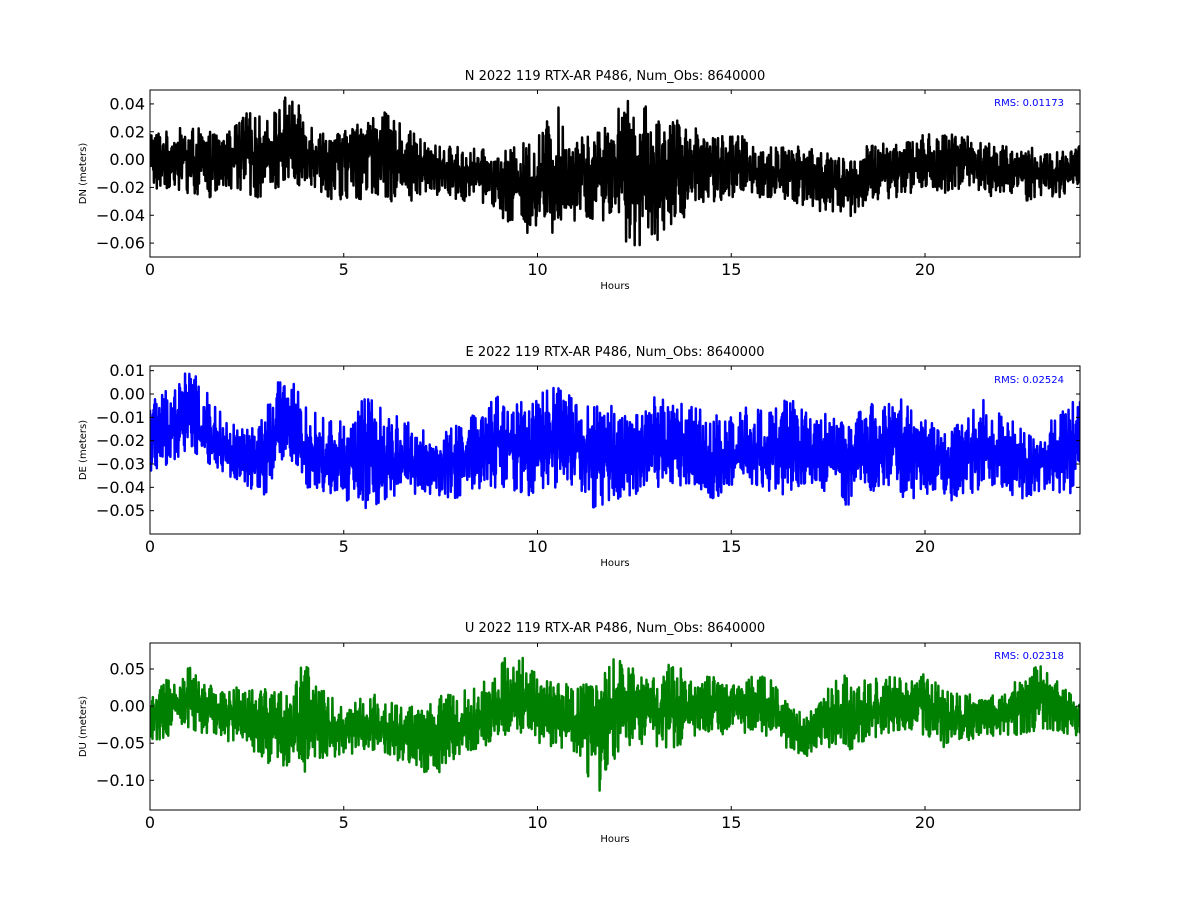  What do you see at coordinates (120, 780) in the screenshot?
I see `y-tick-label: −0.10` at bounding box center [120, 780].